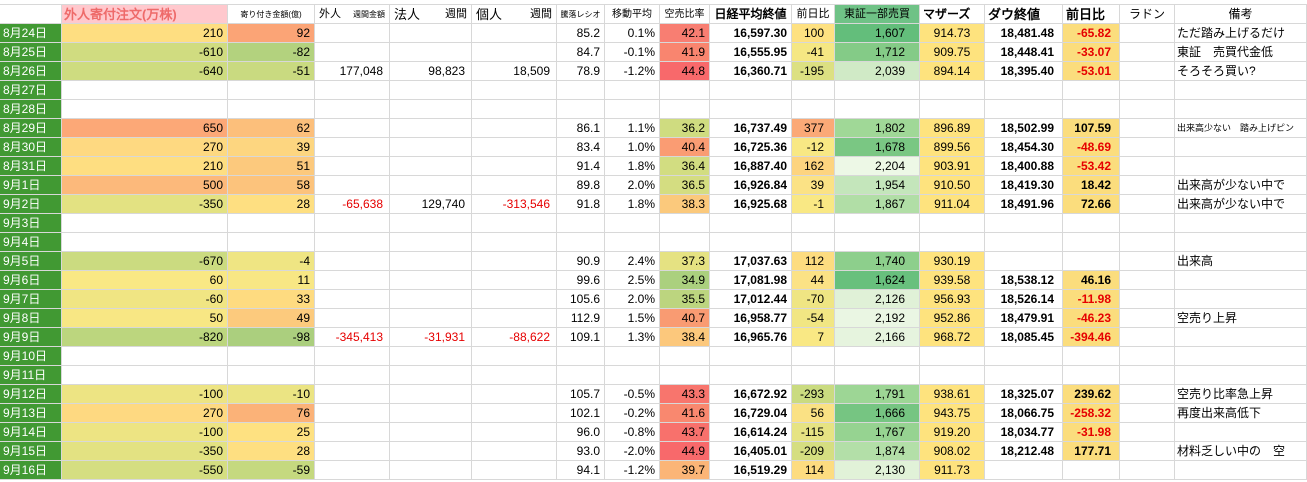 The image size is (1307, 482). What do you see at coordinates (813, 299) in the screenshot?
I see `nikkei-change-cell: -70` at bounding box center [813, 299].